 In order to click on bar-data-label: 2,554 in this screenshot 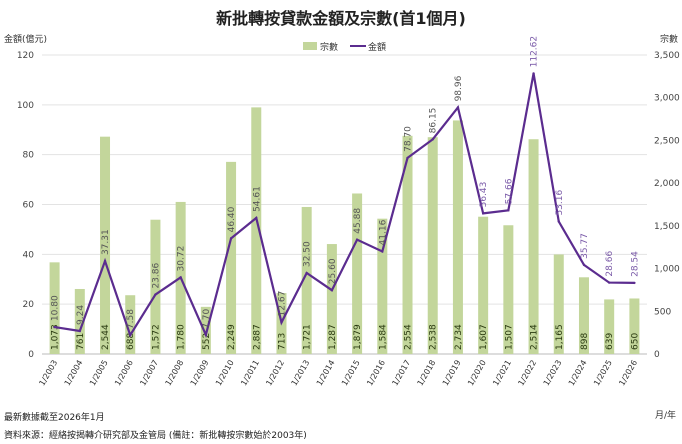, I will do `click(409, 337)`.